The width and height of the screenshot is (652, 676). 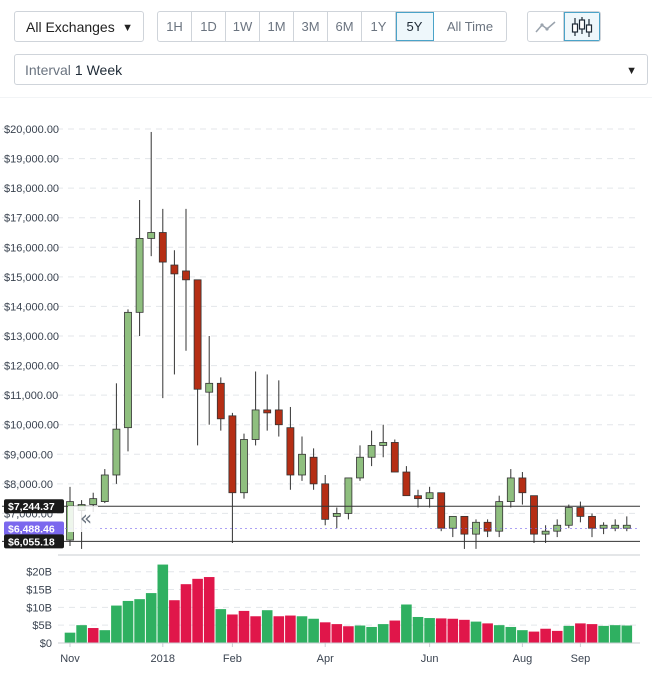 What do you see at coordinates (209, 26) in the screenshot?
I see `range-button-1d: 1D` at bounding box center [209, 26].